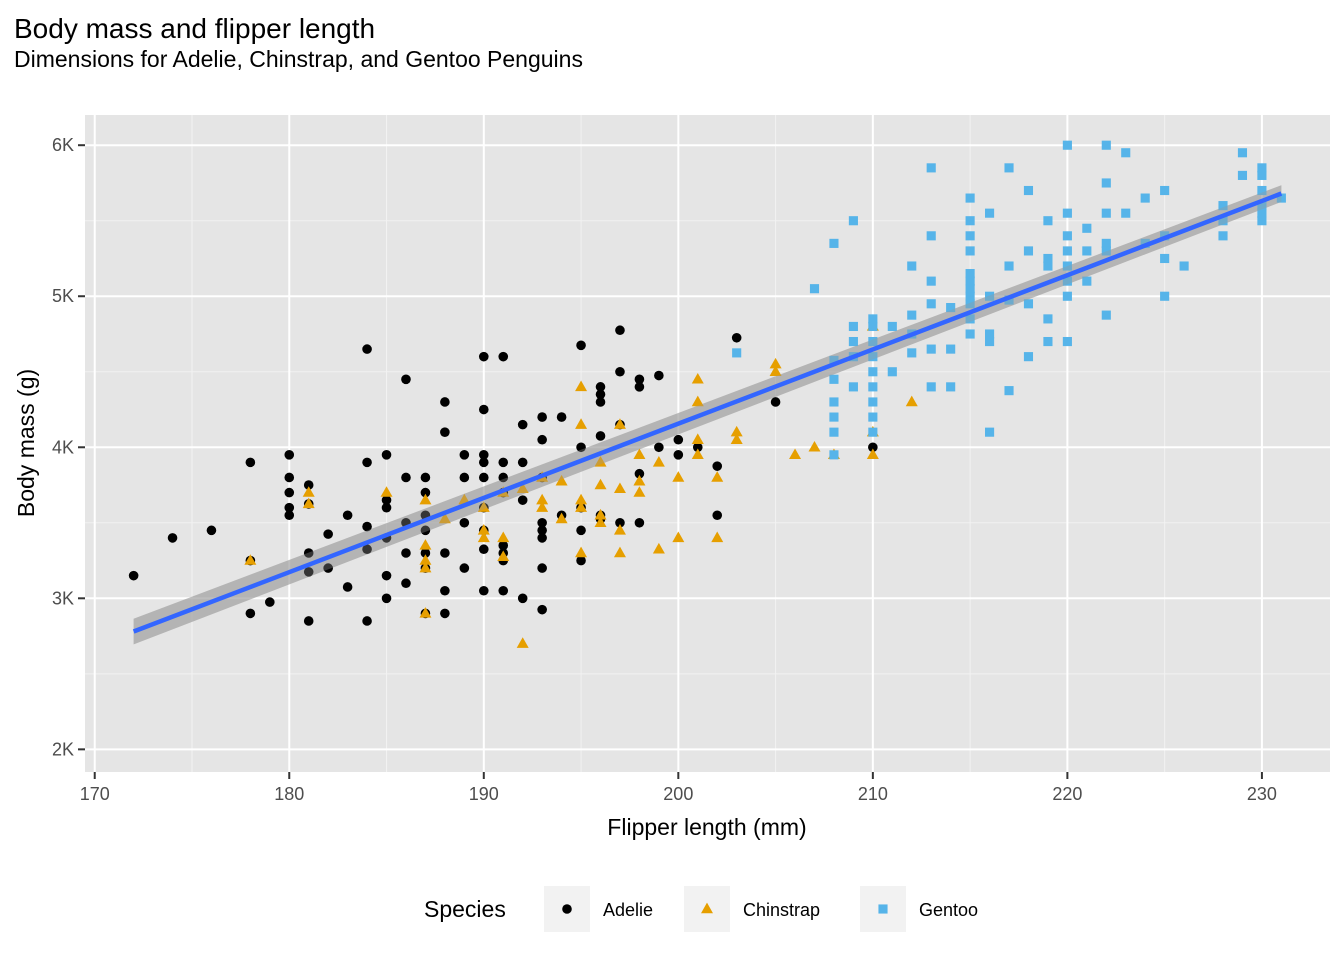 The height and width of the screenshot is (965, 1344). What do you see at coordinates (707, 908) in the screenshot?
I see `legend-marker-chinstrap` at bounding box center [707, 908].